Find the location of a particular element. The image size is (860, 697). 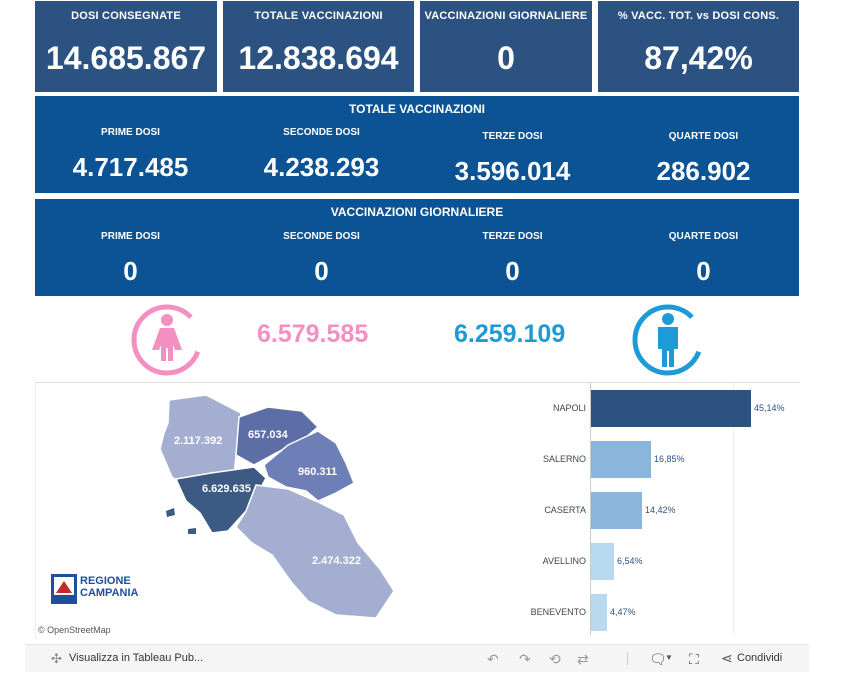

map-attribution: © OpenStreetMap is located at coordinates (74, 630).